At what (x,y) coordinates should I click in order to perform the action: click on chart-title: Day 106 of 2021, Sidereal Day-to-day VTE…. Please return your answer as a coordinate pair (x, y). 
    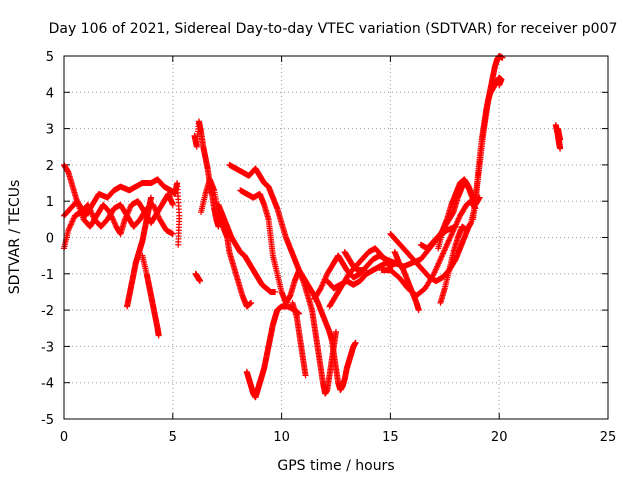
    Looking at the image, I should click on (333, 29).